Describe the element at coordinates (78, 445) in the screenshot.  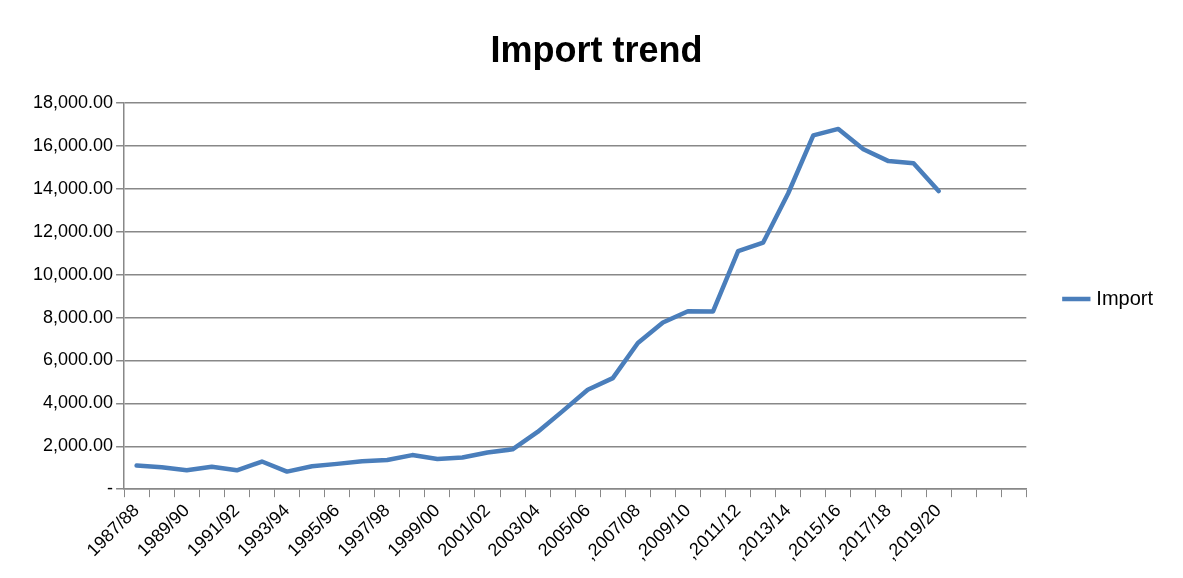
I see `y-tick-label: 2,000.00` at that location.